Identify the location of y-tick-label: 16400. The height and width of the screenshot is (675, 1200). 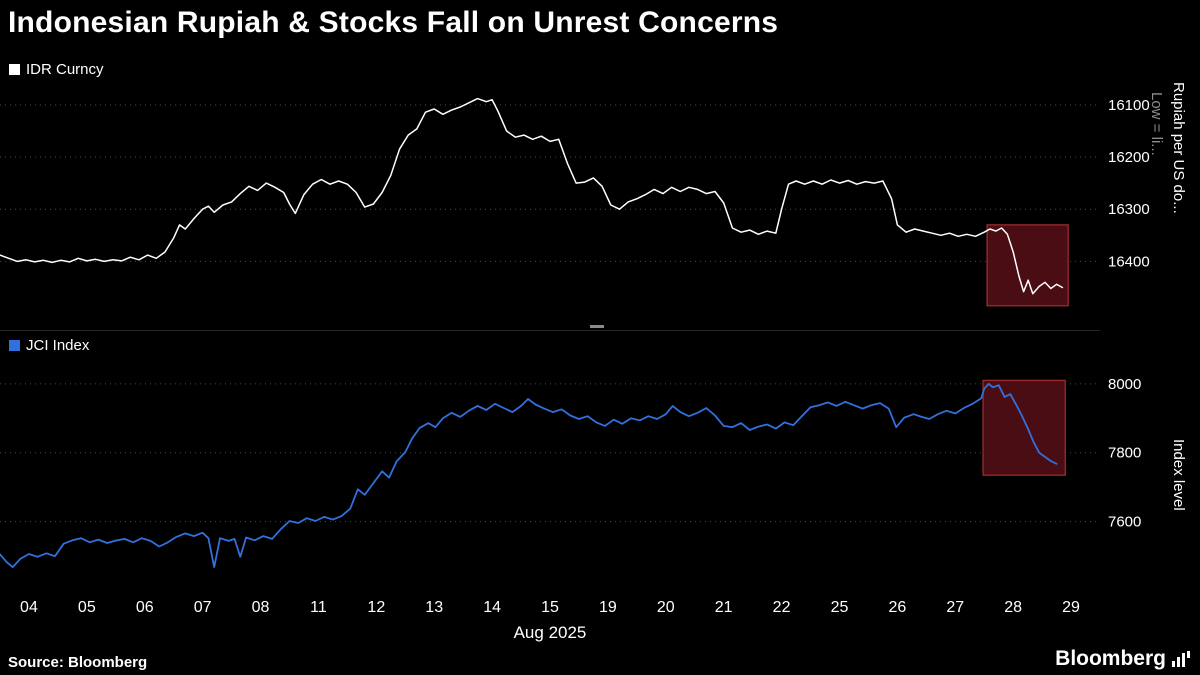
(1129, 261).